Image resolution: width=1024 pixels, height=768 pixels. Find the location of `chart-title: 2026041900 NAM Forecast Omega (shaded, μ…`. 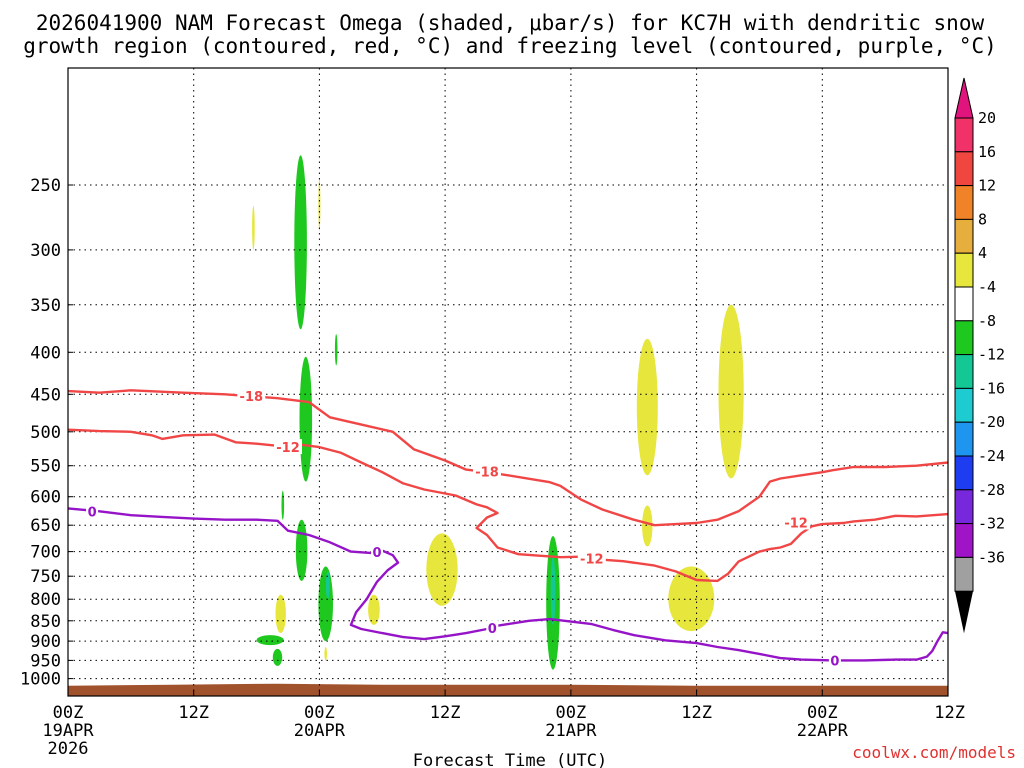

chart-title: 2026041900 NAM Forecast Omega (shaded, μ… is located at coordinates (510, 34).